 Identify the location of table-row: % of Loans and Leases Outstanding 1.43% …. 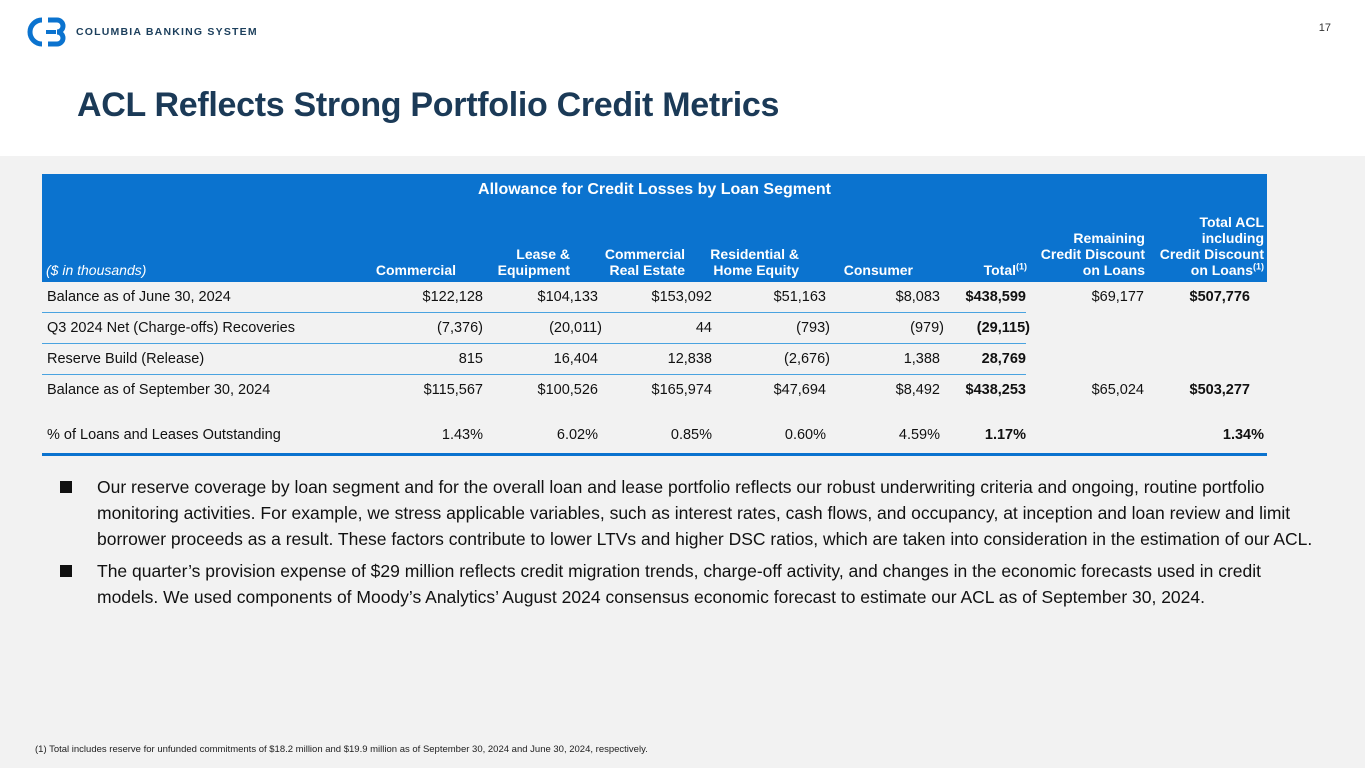
(655, 435).